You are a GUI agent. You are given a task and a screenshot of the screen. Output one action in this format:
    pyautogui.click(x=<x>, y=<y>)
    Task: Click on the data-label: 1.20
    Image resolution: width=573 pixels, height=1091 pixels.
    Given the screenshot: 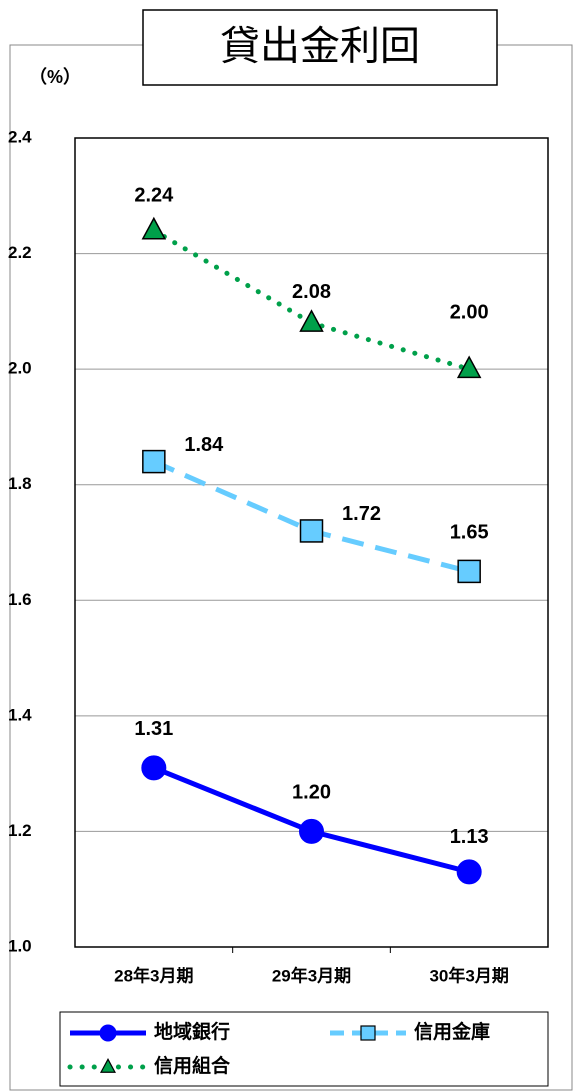 What is the action you would take?
    pyautogui.click(x=311, y=793)
    